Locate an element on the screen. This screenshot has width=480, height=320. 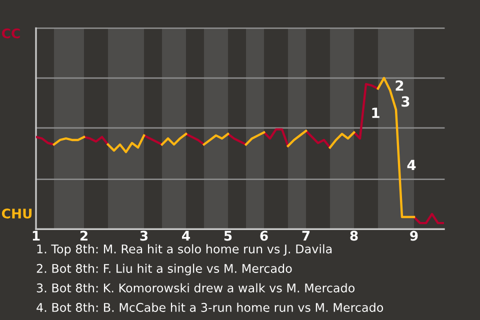
x-tick-label: 4 is located at coordinates (186, 235).